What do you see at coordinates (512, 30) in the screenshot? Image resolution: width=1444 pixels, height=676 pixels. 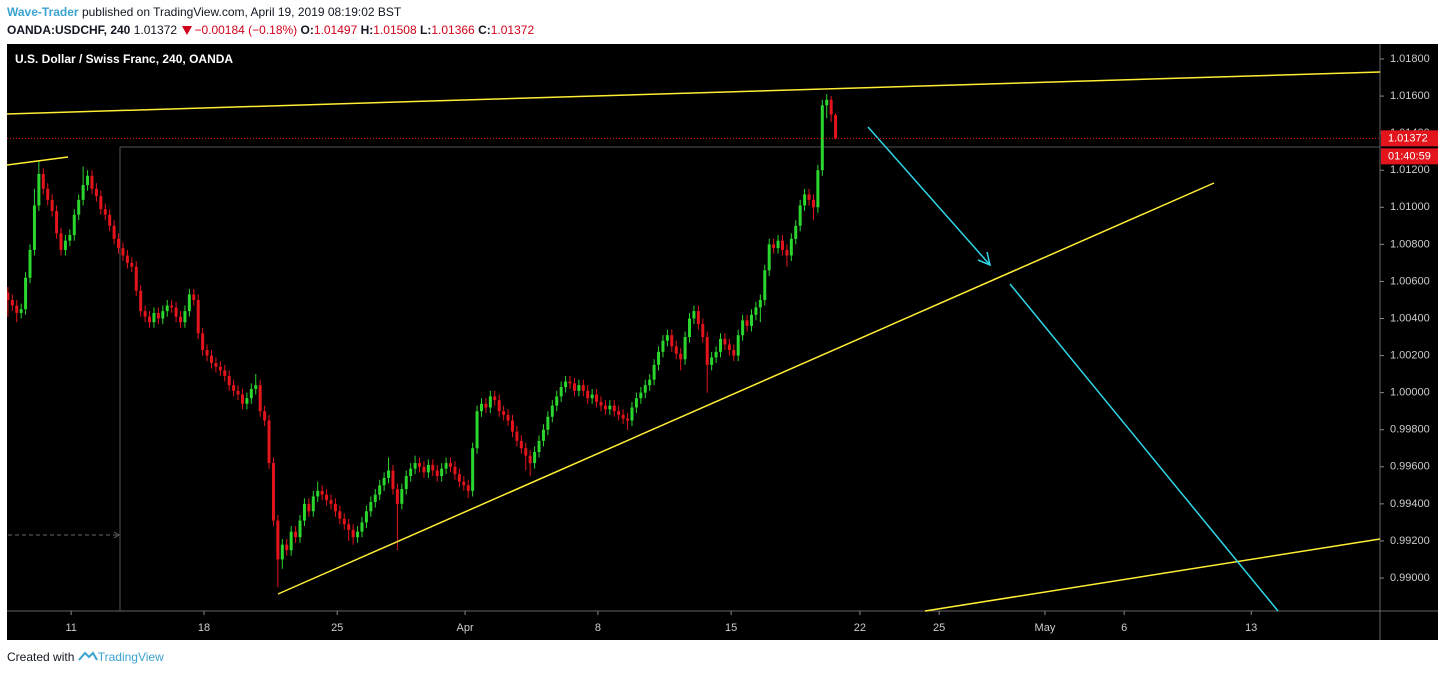 I see `ohlc-value: 1.01372` at bounding box center [512, 30].